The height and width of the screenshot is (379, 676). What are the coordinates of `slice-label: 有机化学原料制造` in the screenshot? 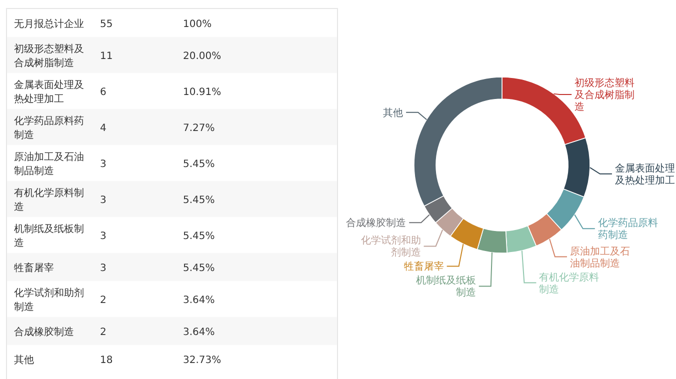 It's located at (569, 283).